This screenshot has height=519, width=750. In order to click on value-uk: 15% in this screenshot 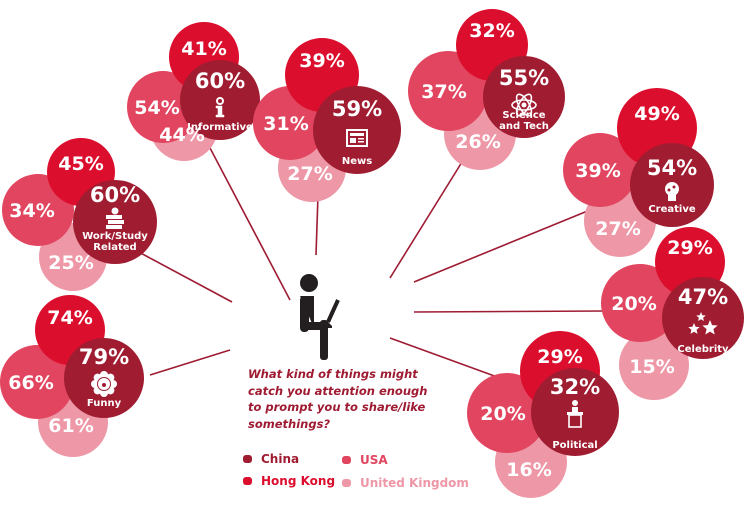, I will do `click(651, 367)`.